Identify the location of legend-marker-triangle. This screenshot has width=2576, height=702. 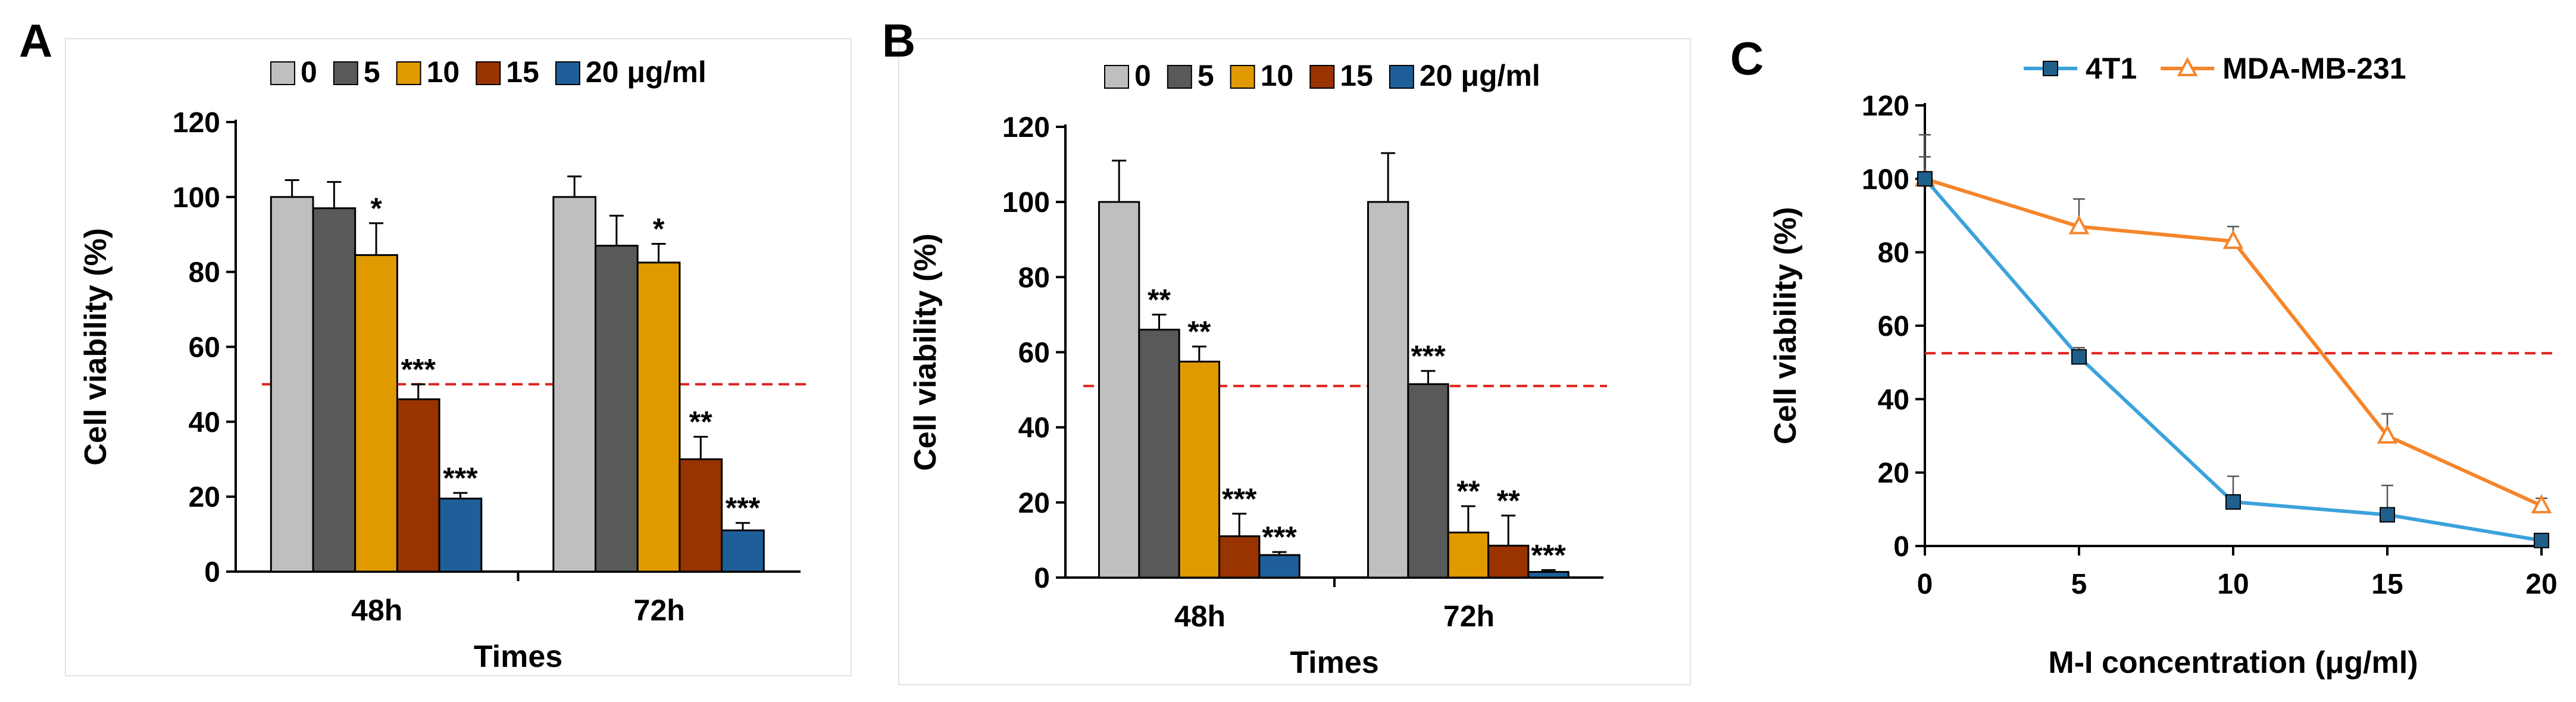
(2187, 66).